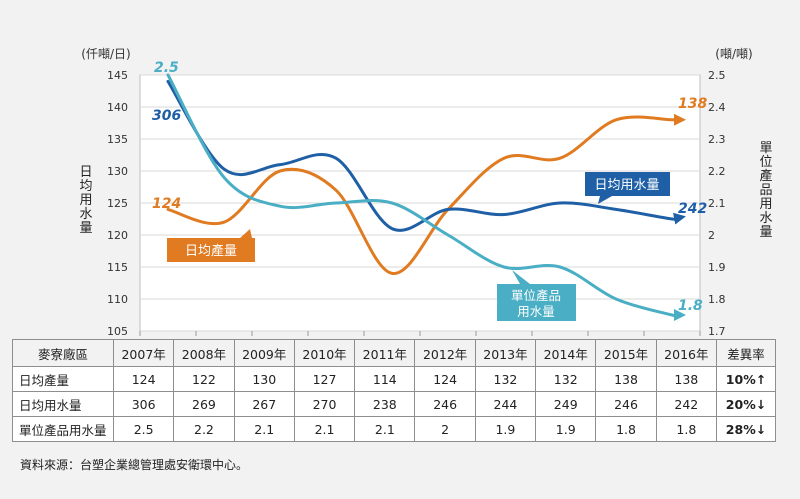  Describe the element at coordinates (117, 139) in the screenshot. I see `left-tick-label: 135` at that location.